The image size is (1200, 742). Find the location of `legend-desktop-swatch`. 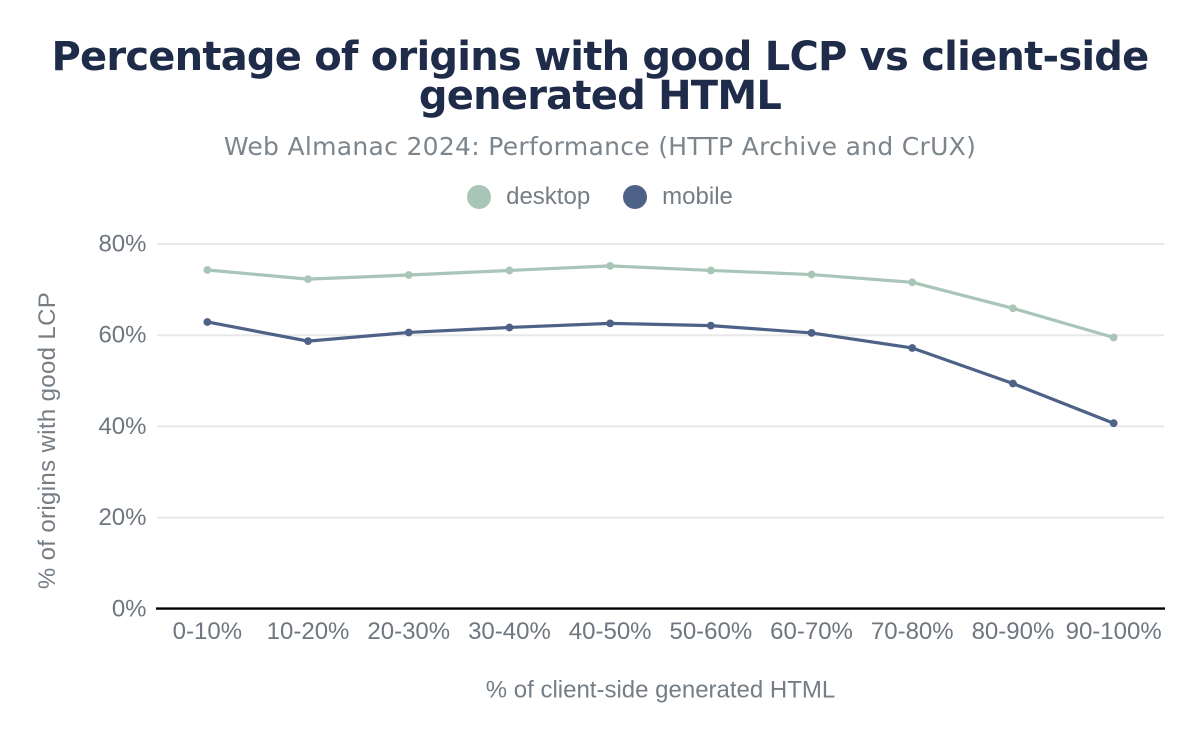

legend-desktop-swatch is located at coordinates (479, 197).